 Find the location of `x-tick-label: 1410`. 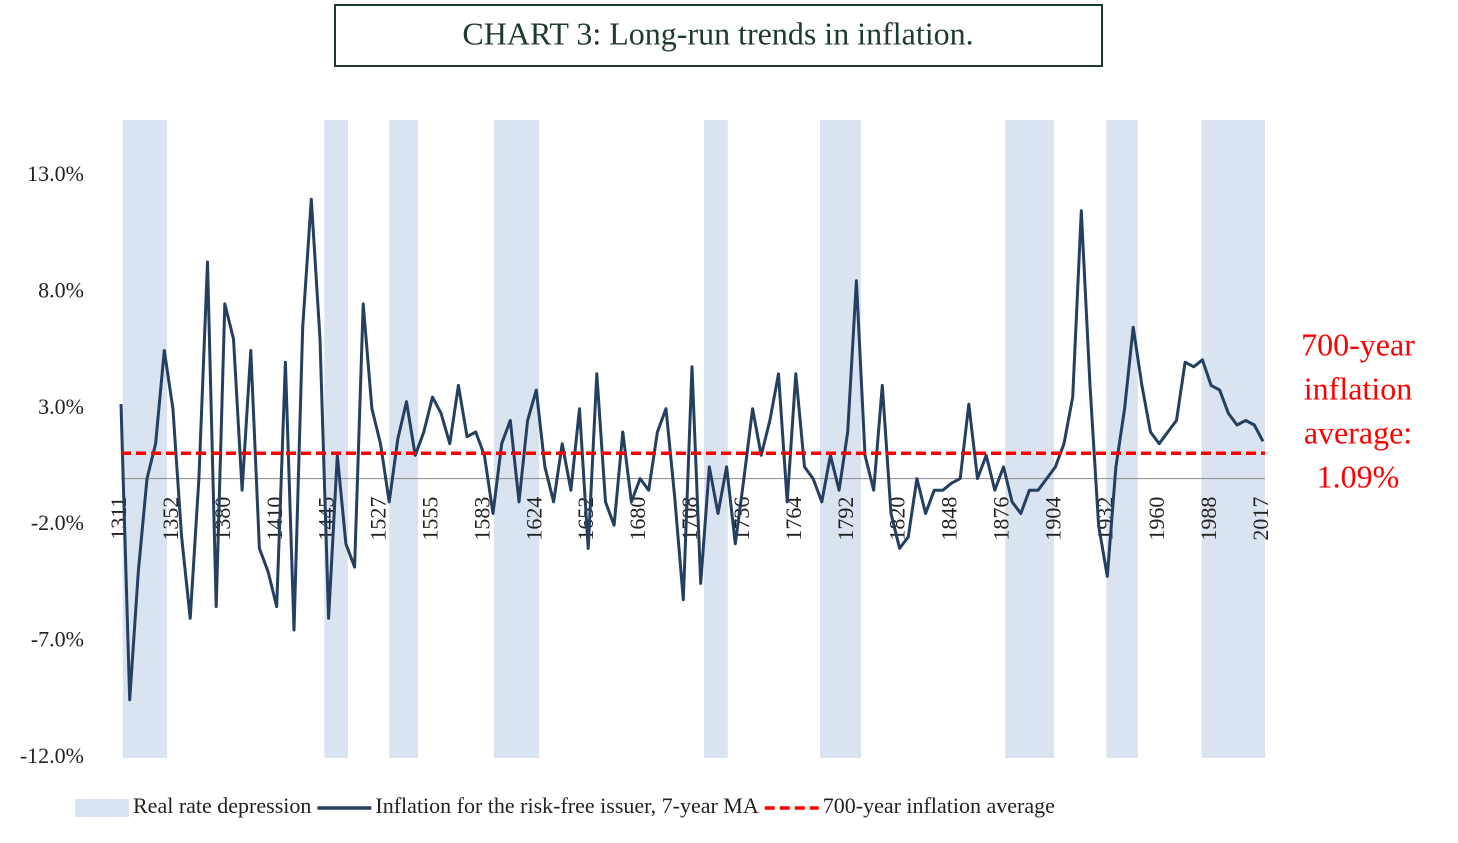

x-tick-label: 1410 is located at coordinates (274, 519).